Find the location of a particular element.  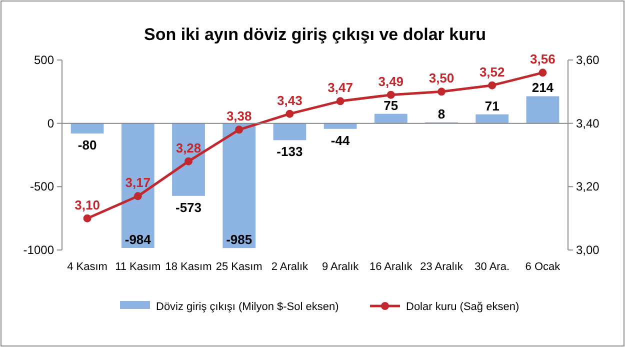

x-tick-label: 9 Aralık is located at coordinates (341, 267).